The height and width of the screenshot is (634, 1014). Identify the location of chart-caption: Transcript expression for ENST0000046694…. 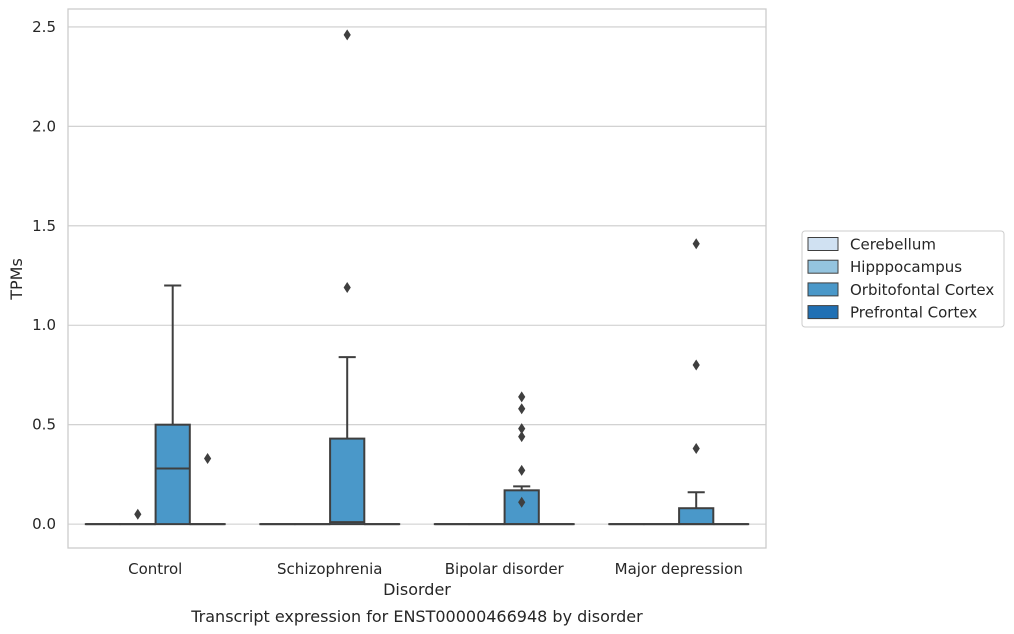
(416, 616).